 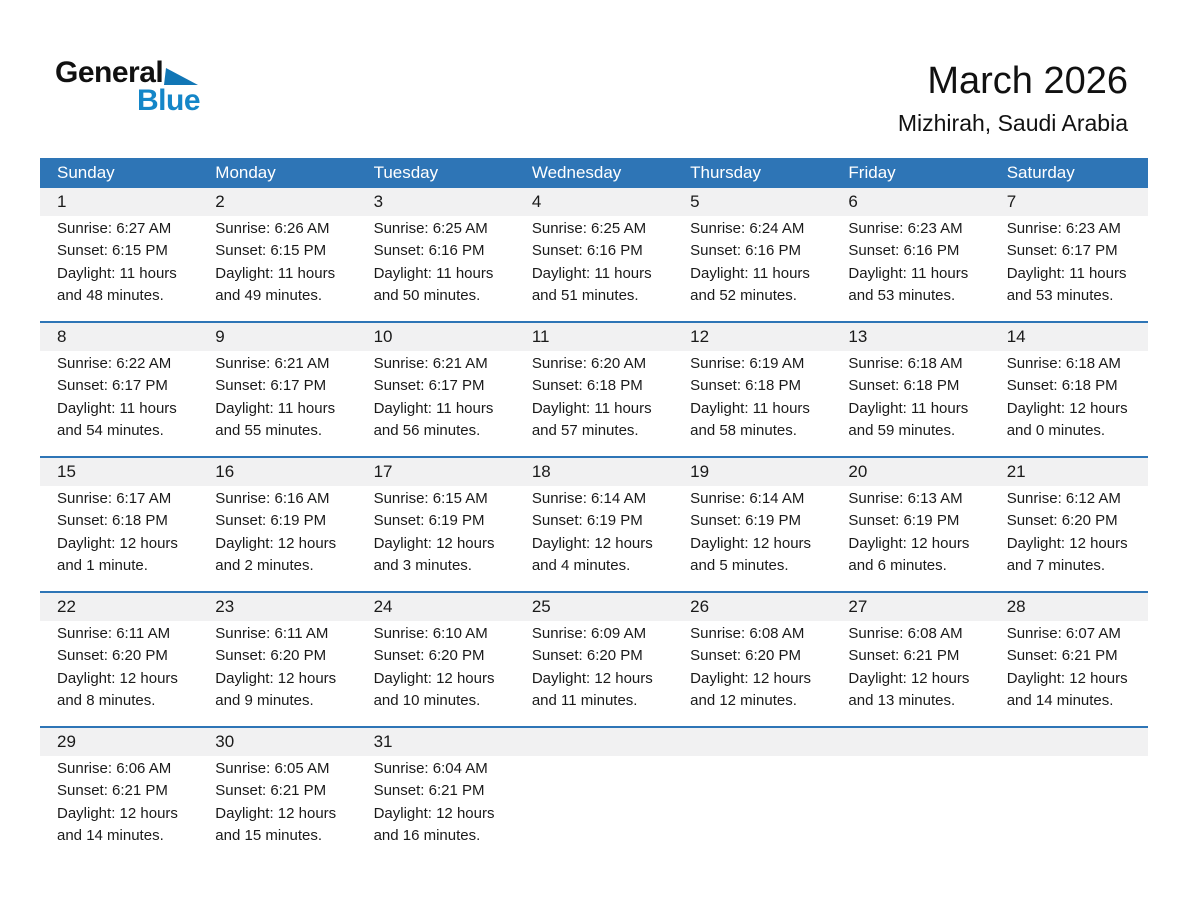 I want to click on day-detail-line: Sunrise: 6:27 AM, so click(x=114, y=228).